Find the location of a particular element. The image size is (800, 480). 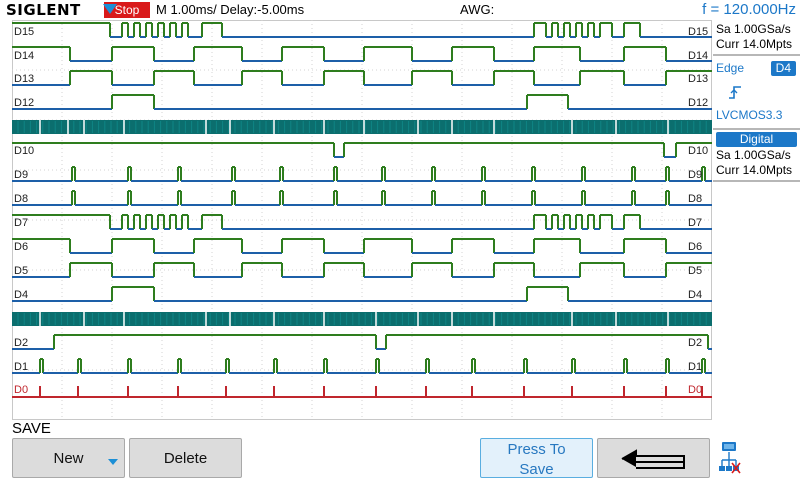

channel-label-right-d7: D7 is located at coordinates (695, 223).